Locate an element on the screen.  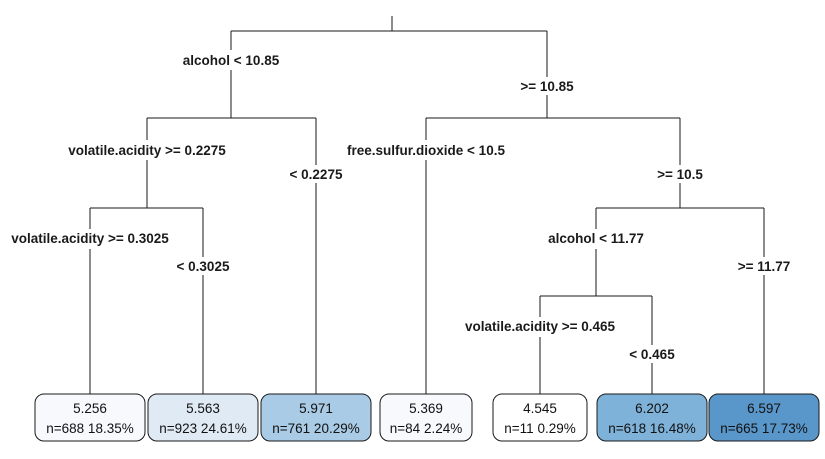
split-volatile-acidity-ge-0-465: volatile.acidity >= 0.465 is located at coordinates (540, 326).